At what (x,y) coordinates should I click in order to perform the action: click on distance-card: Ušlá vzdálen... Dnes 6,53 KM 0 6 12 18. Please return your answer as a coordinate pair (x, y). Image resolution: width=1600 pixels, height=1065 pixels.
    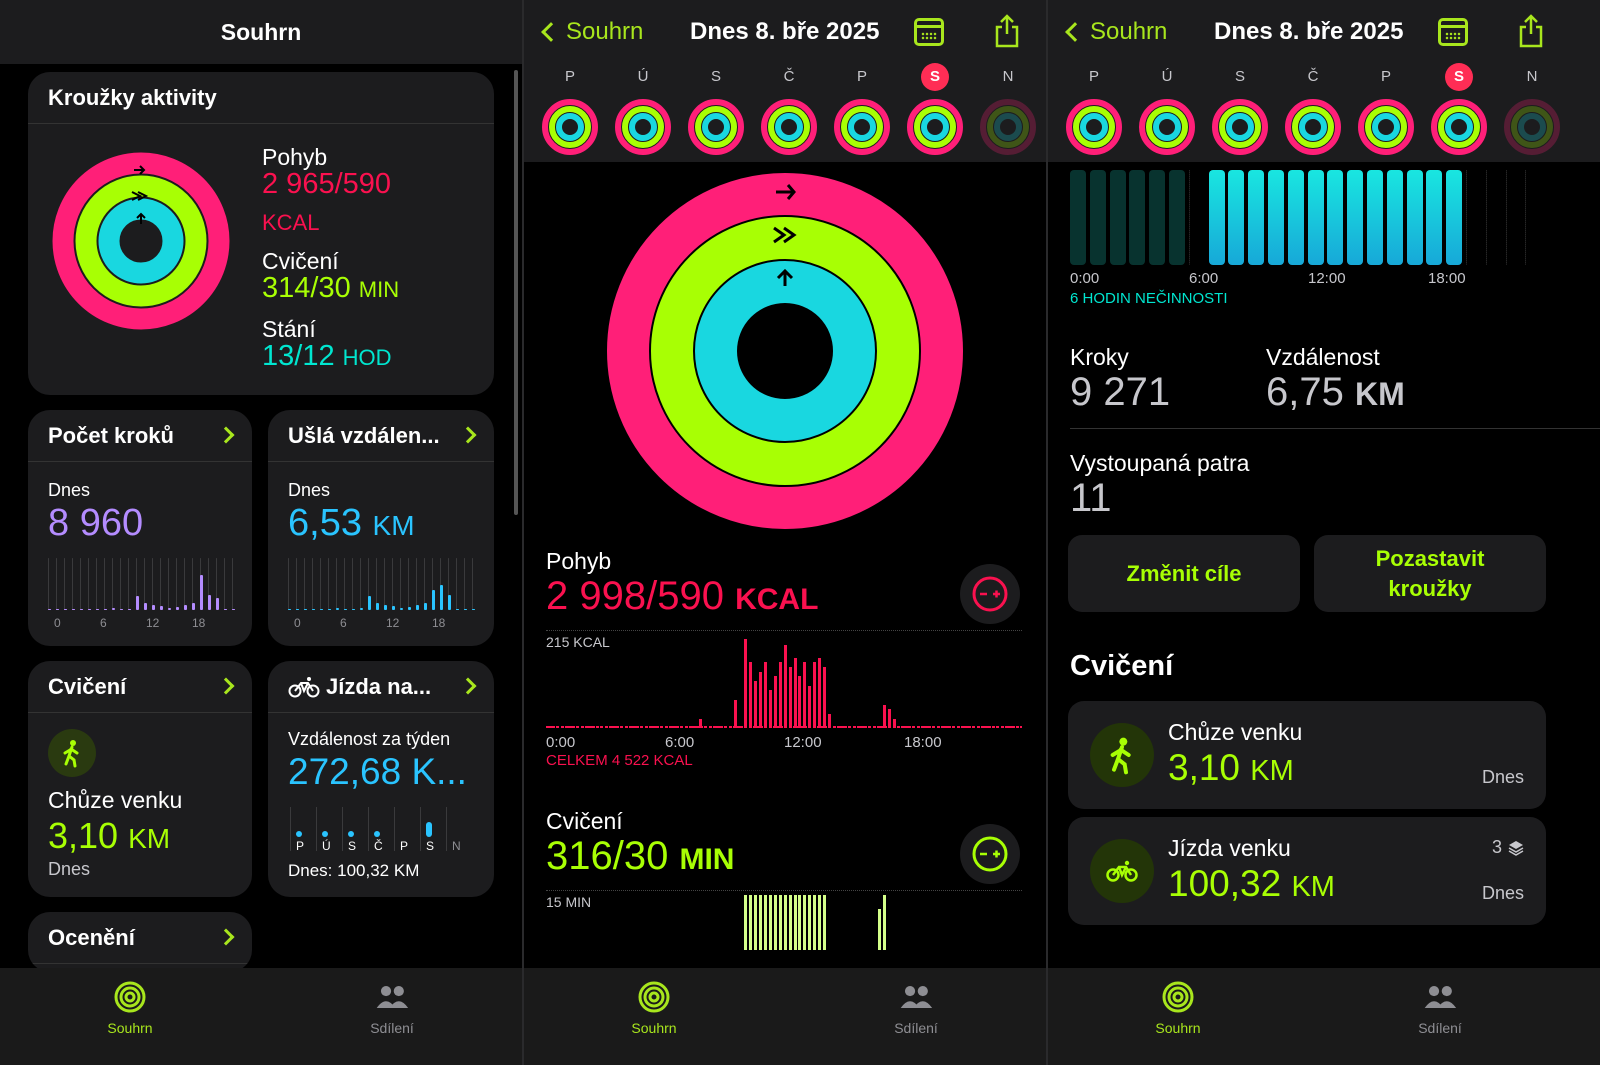
    Looking at the image, I should click on (381, 528).